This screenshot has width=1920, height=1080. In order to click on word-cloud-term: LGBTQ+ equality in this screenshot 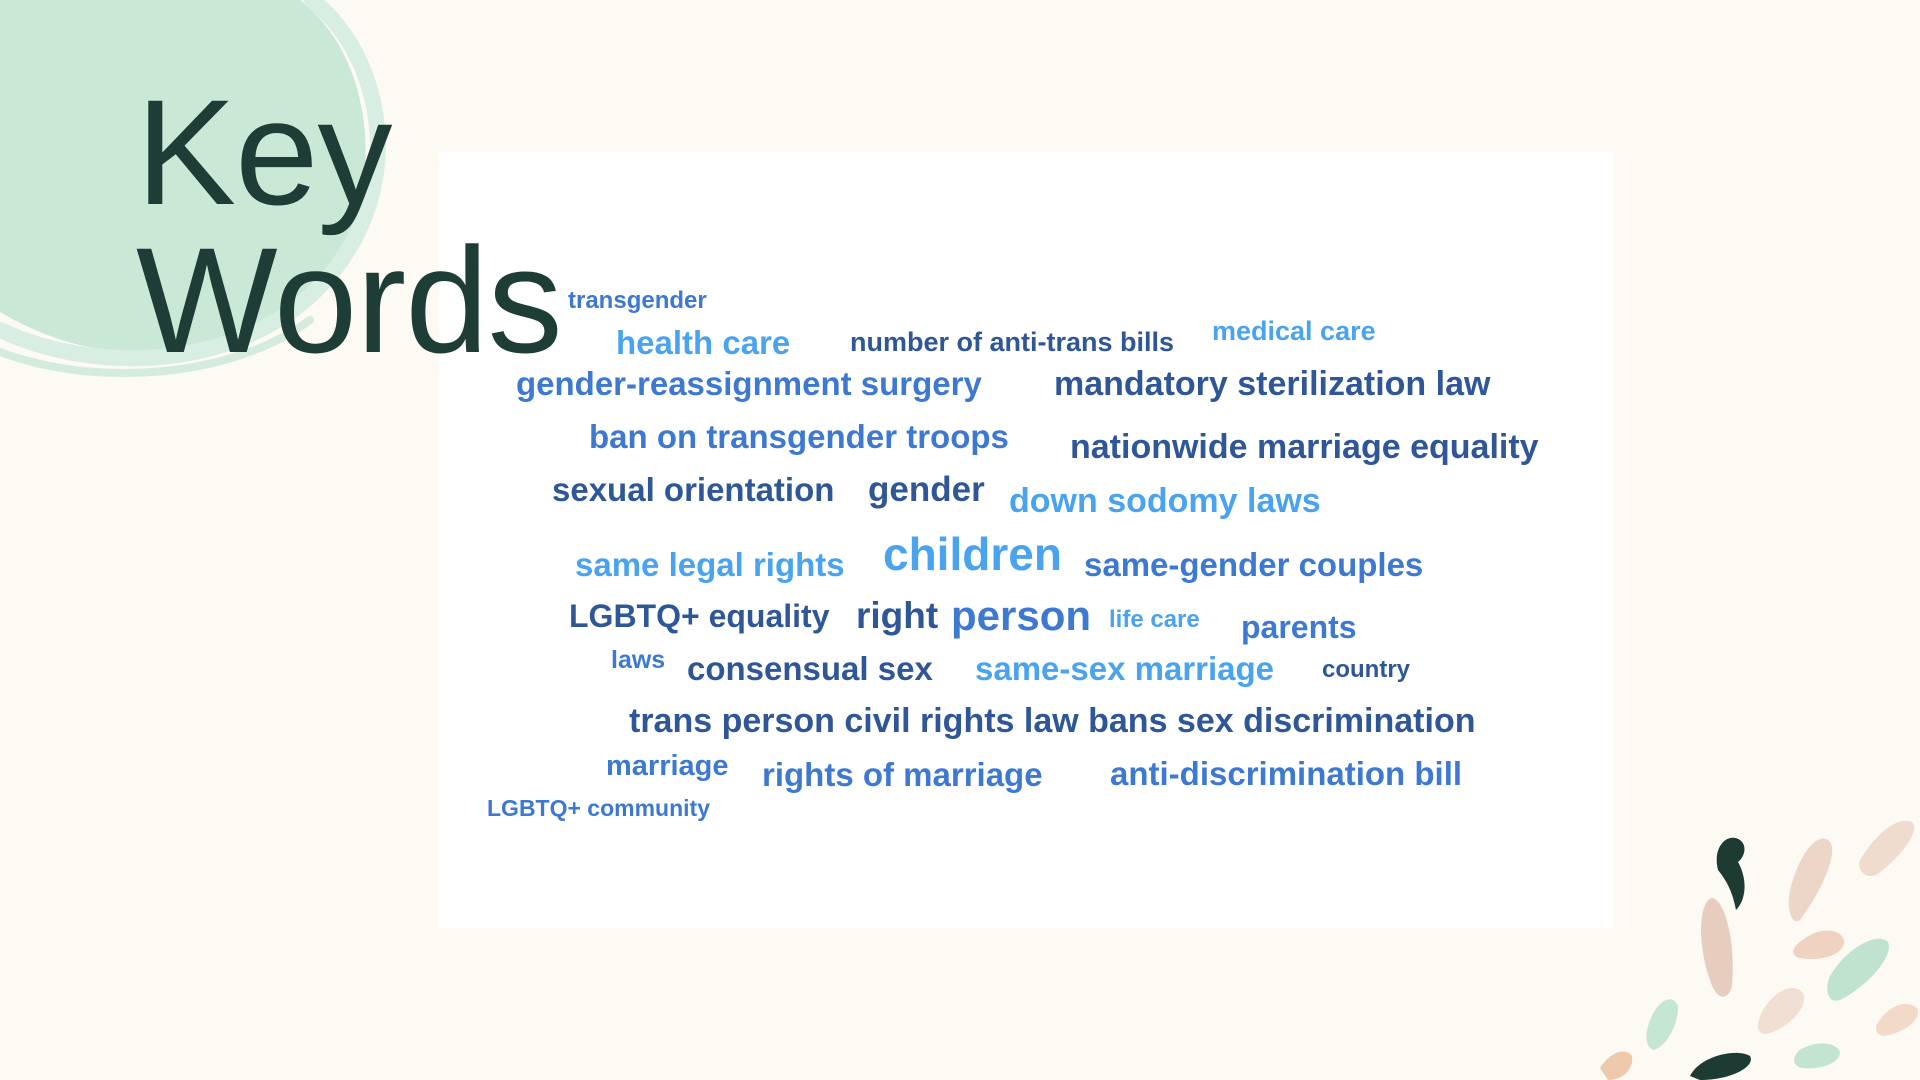, I will do `click(699, 616)`.